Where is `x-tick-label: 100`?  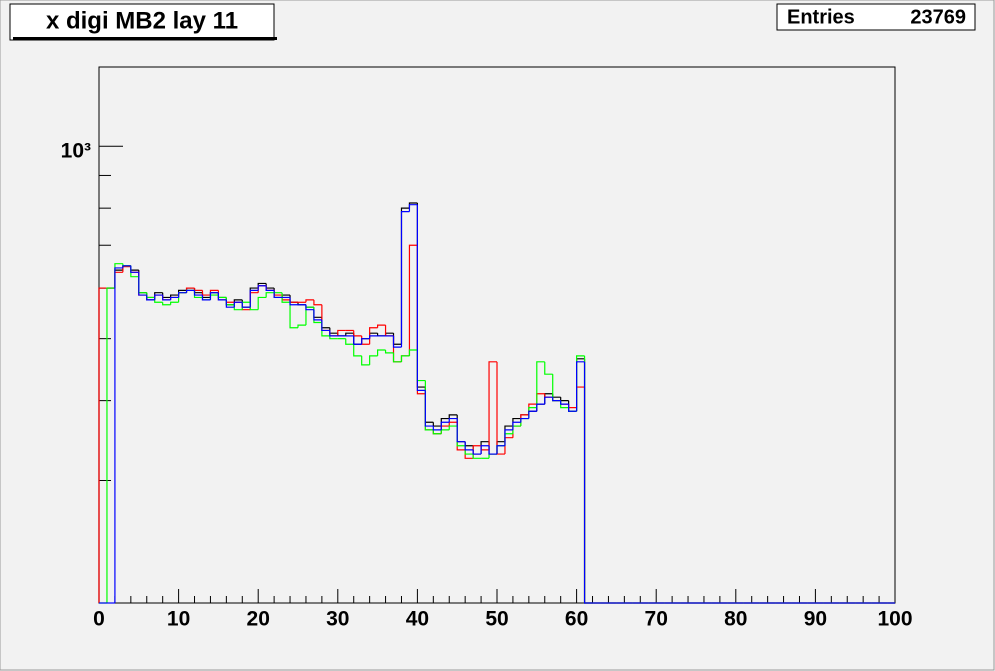
x-tick-label: 100 is located at coordinates (894, 619).